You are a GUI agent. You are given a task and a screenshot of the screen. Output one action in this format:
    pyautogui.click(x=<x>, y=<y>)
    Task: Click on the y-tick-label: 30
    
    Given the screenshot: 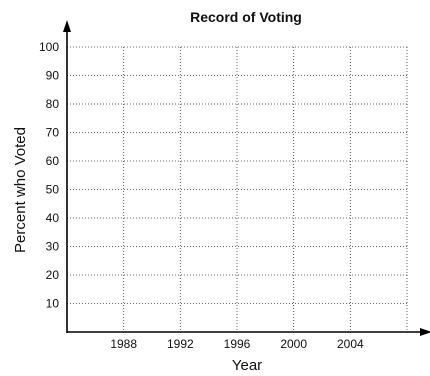 What is the action you would take?
    pyautogui.click(x=53, y=247)
    